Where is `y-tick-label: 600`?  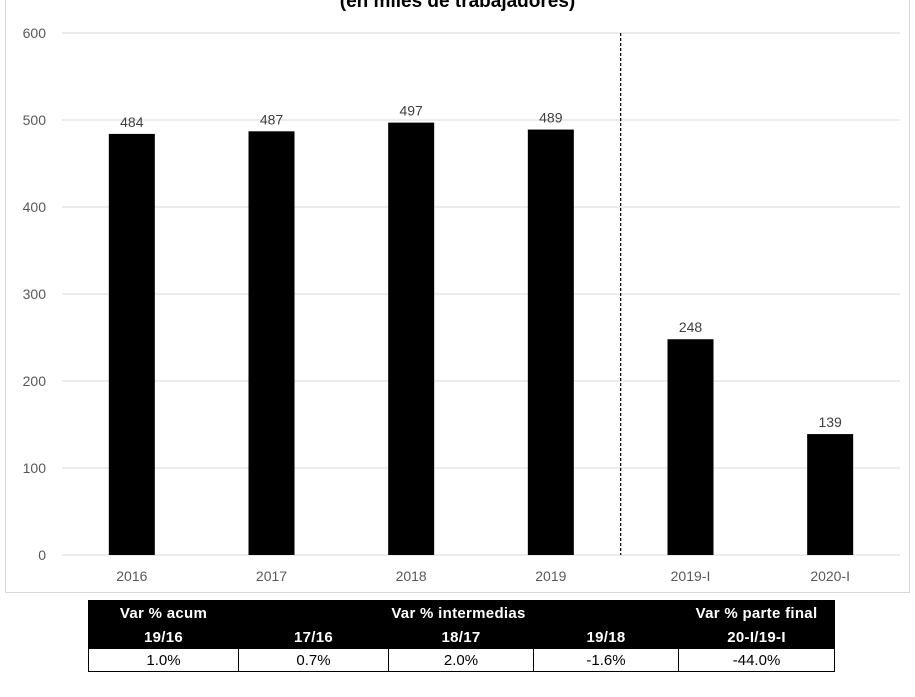 y-tick-label: 600 is located at coordinates (35, 33).